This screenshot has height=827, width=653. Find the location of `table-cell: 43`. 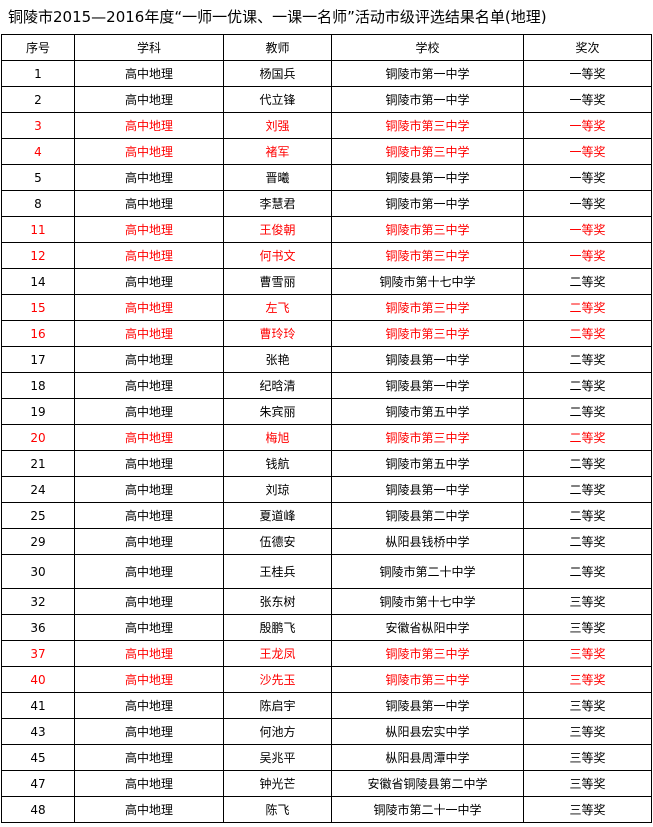

table-cell: 43 is located at coordinates (38, 731).